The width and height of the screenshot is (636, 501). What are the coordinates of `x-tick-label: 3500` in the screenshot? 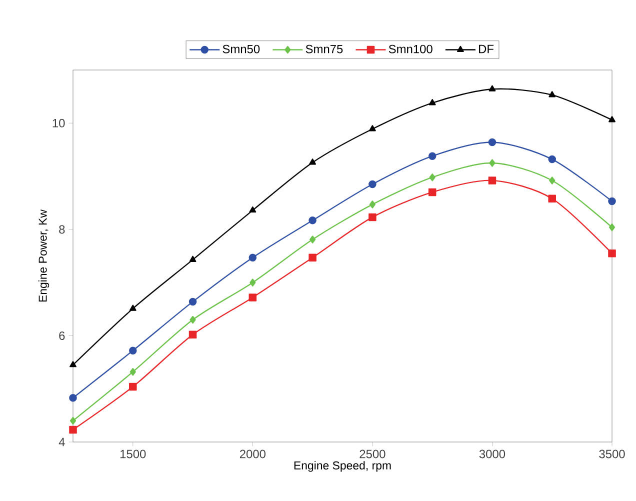 It's located at (612, 454).